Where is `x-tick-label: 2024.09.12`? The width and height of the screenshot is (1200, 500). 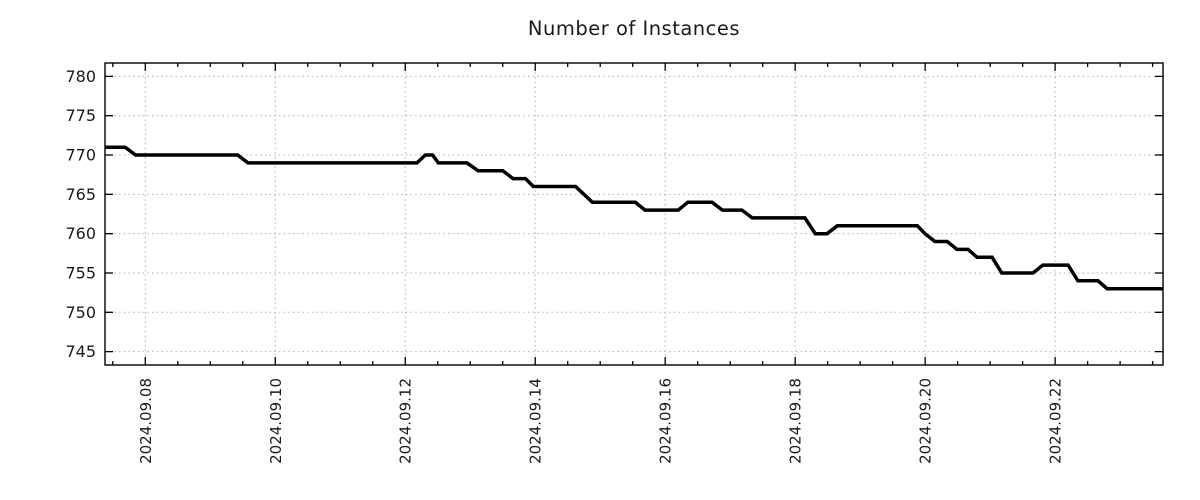
x-tick-label: 2024.09.12 is located at coordinates (406, 421).